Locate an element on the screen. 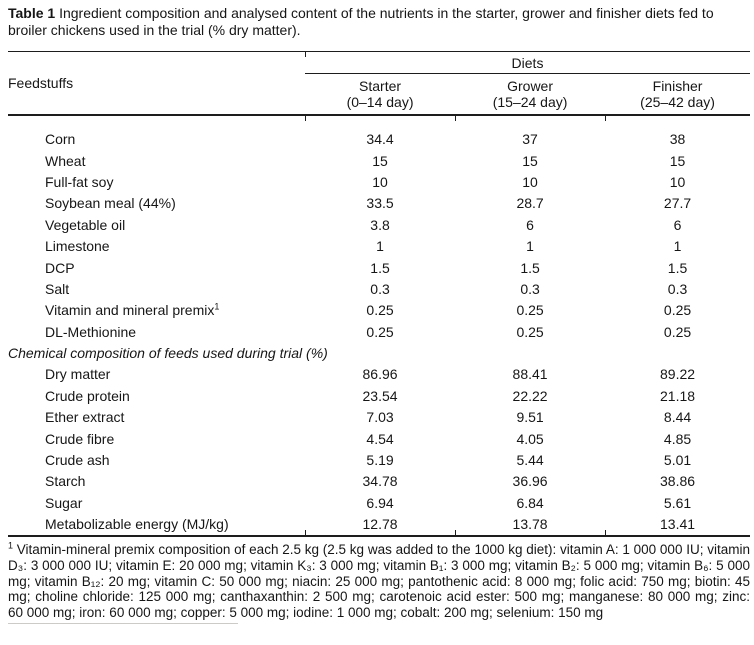 The width and height of the screenshot is (754, 645). row-label-text: Starch is located at coordinates (65, 481).